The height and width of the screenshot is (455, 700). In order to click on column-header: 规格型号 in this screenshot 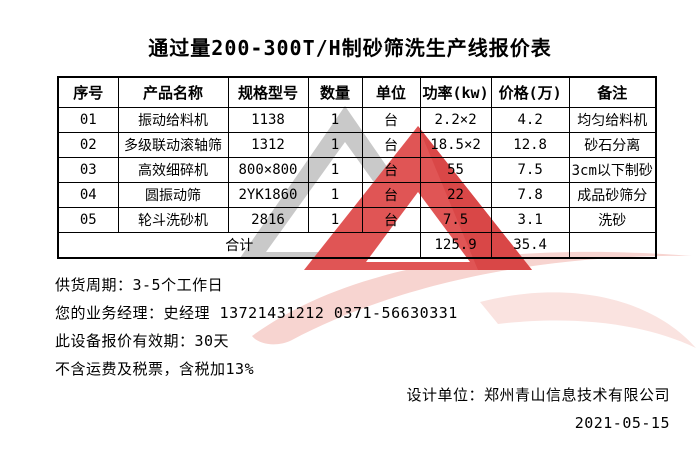, I will do `click(268, 92)`.